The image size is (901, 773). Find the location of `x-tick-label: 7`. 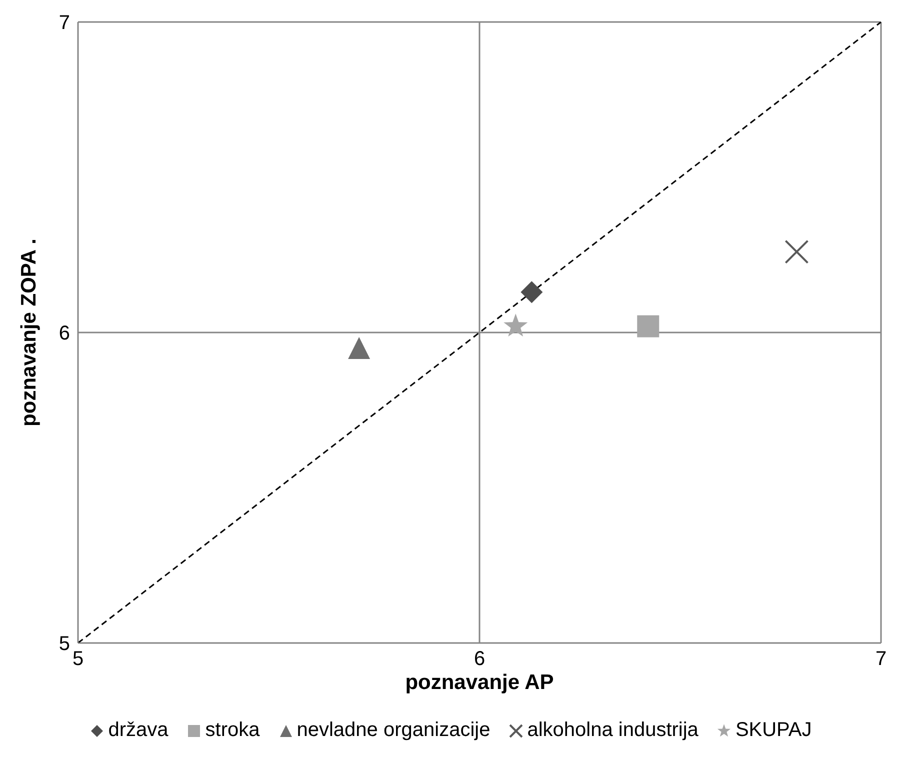

x-tick-label: 7 is located at coordinates (881, 659).